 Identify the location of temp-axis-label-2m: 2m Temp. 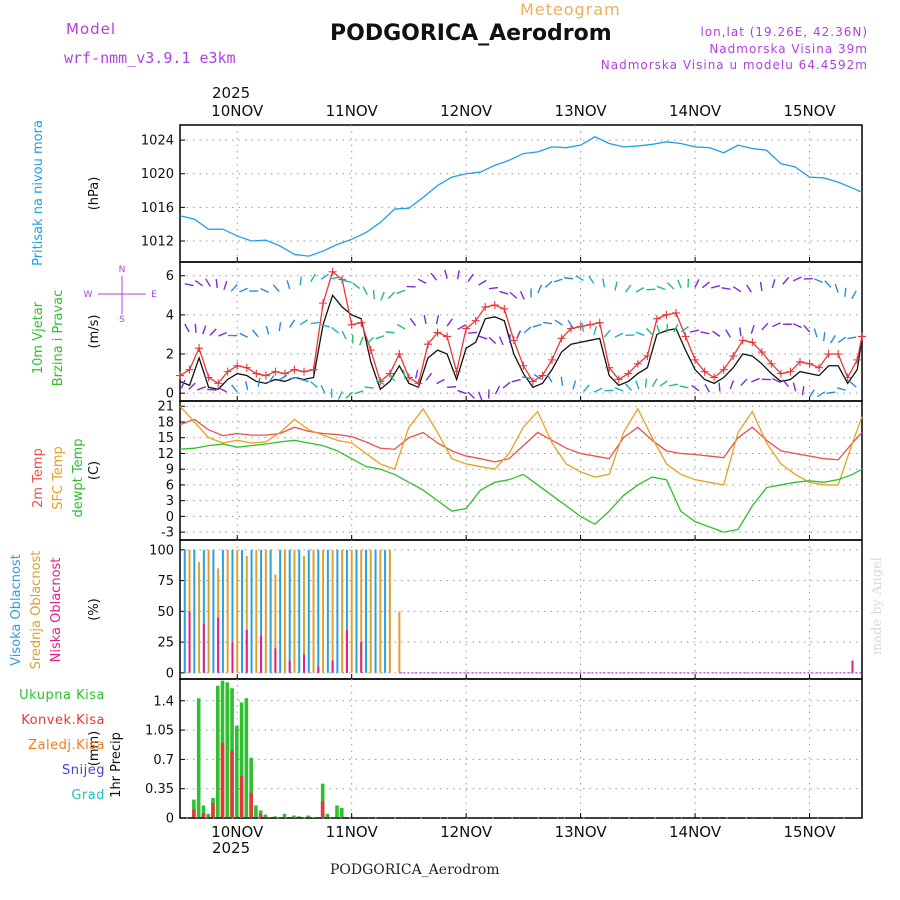
(38, 478).